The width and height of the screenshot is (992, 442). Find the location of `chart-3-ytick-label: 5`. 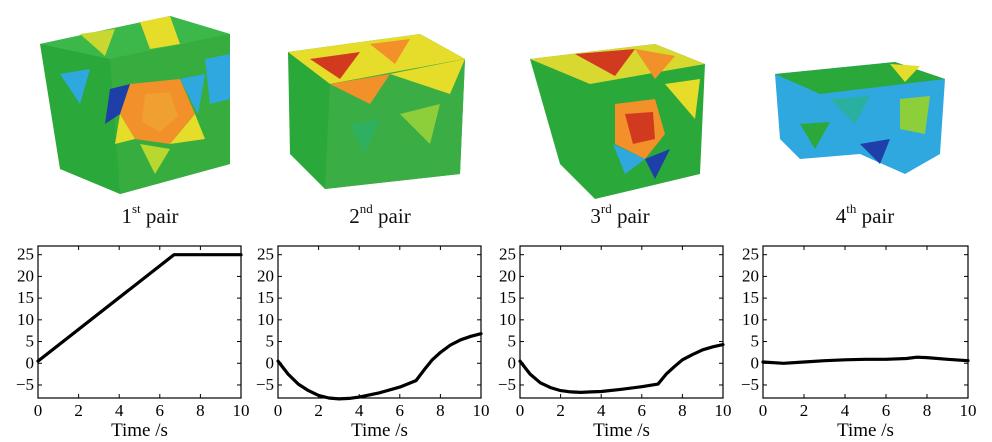

chart-3-ytick-label: 5 is located at coordinates (512, 341).